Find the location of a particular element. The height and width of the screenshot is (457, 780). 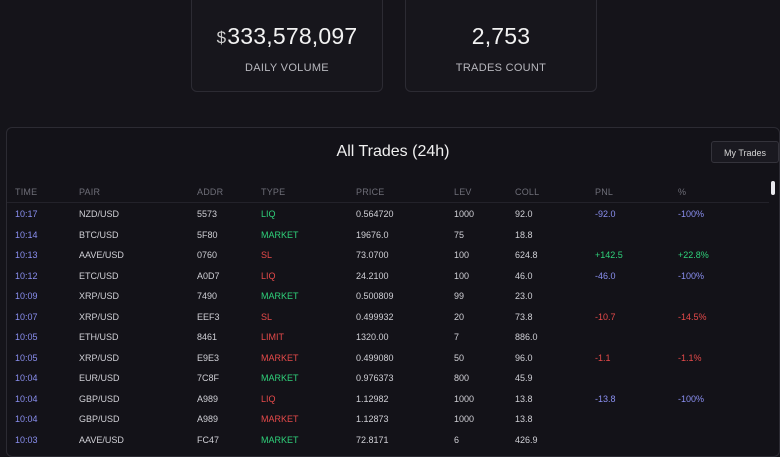

trade-pnl-percent: -100% is located at coordinates (691, 214).